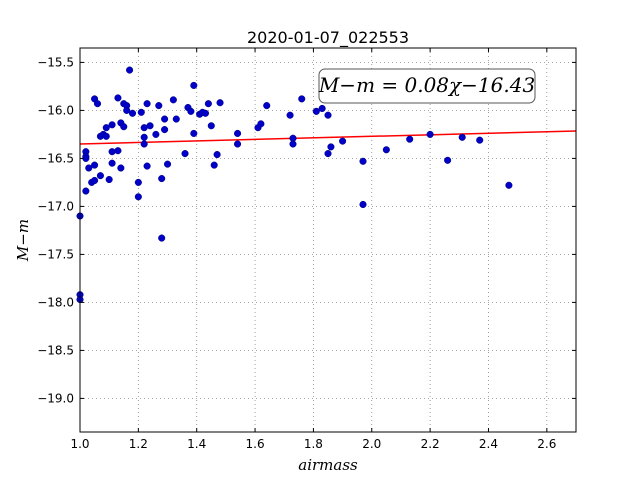 The width and height of the screenshot is (640, 480). What do you see at coordinates (55, 350) in the screenshot?
I see `y-tick-label: −18.5` at bounding box center [55, 350].